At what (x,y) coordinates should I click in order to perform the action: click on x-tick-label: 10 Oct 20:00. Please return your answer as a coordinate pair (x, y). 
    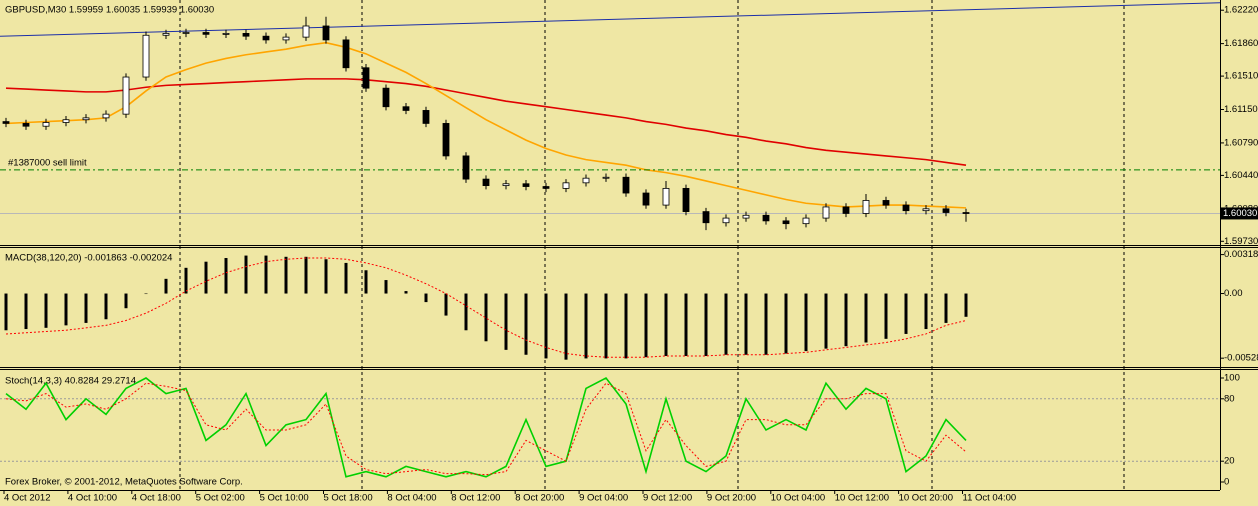
    Looking at the image, I should click on (926, 498).